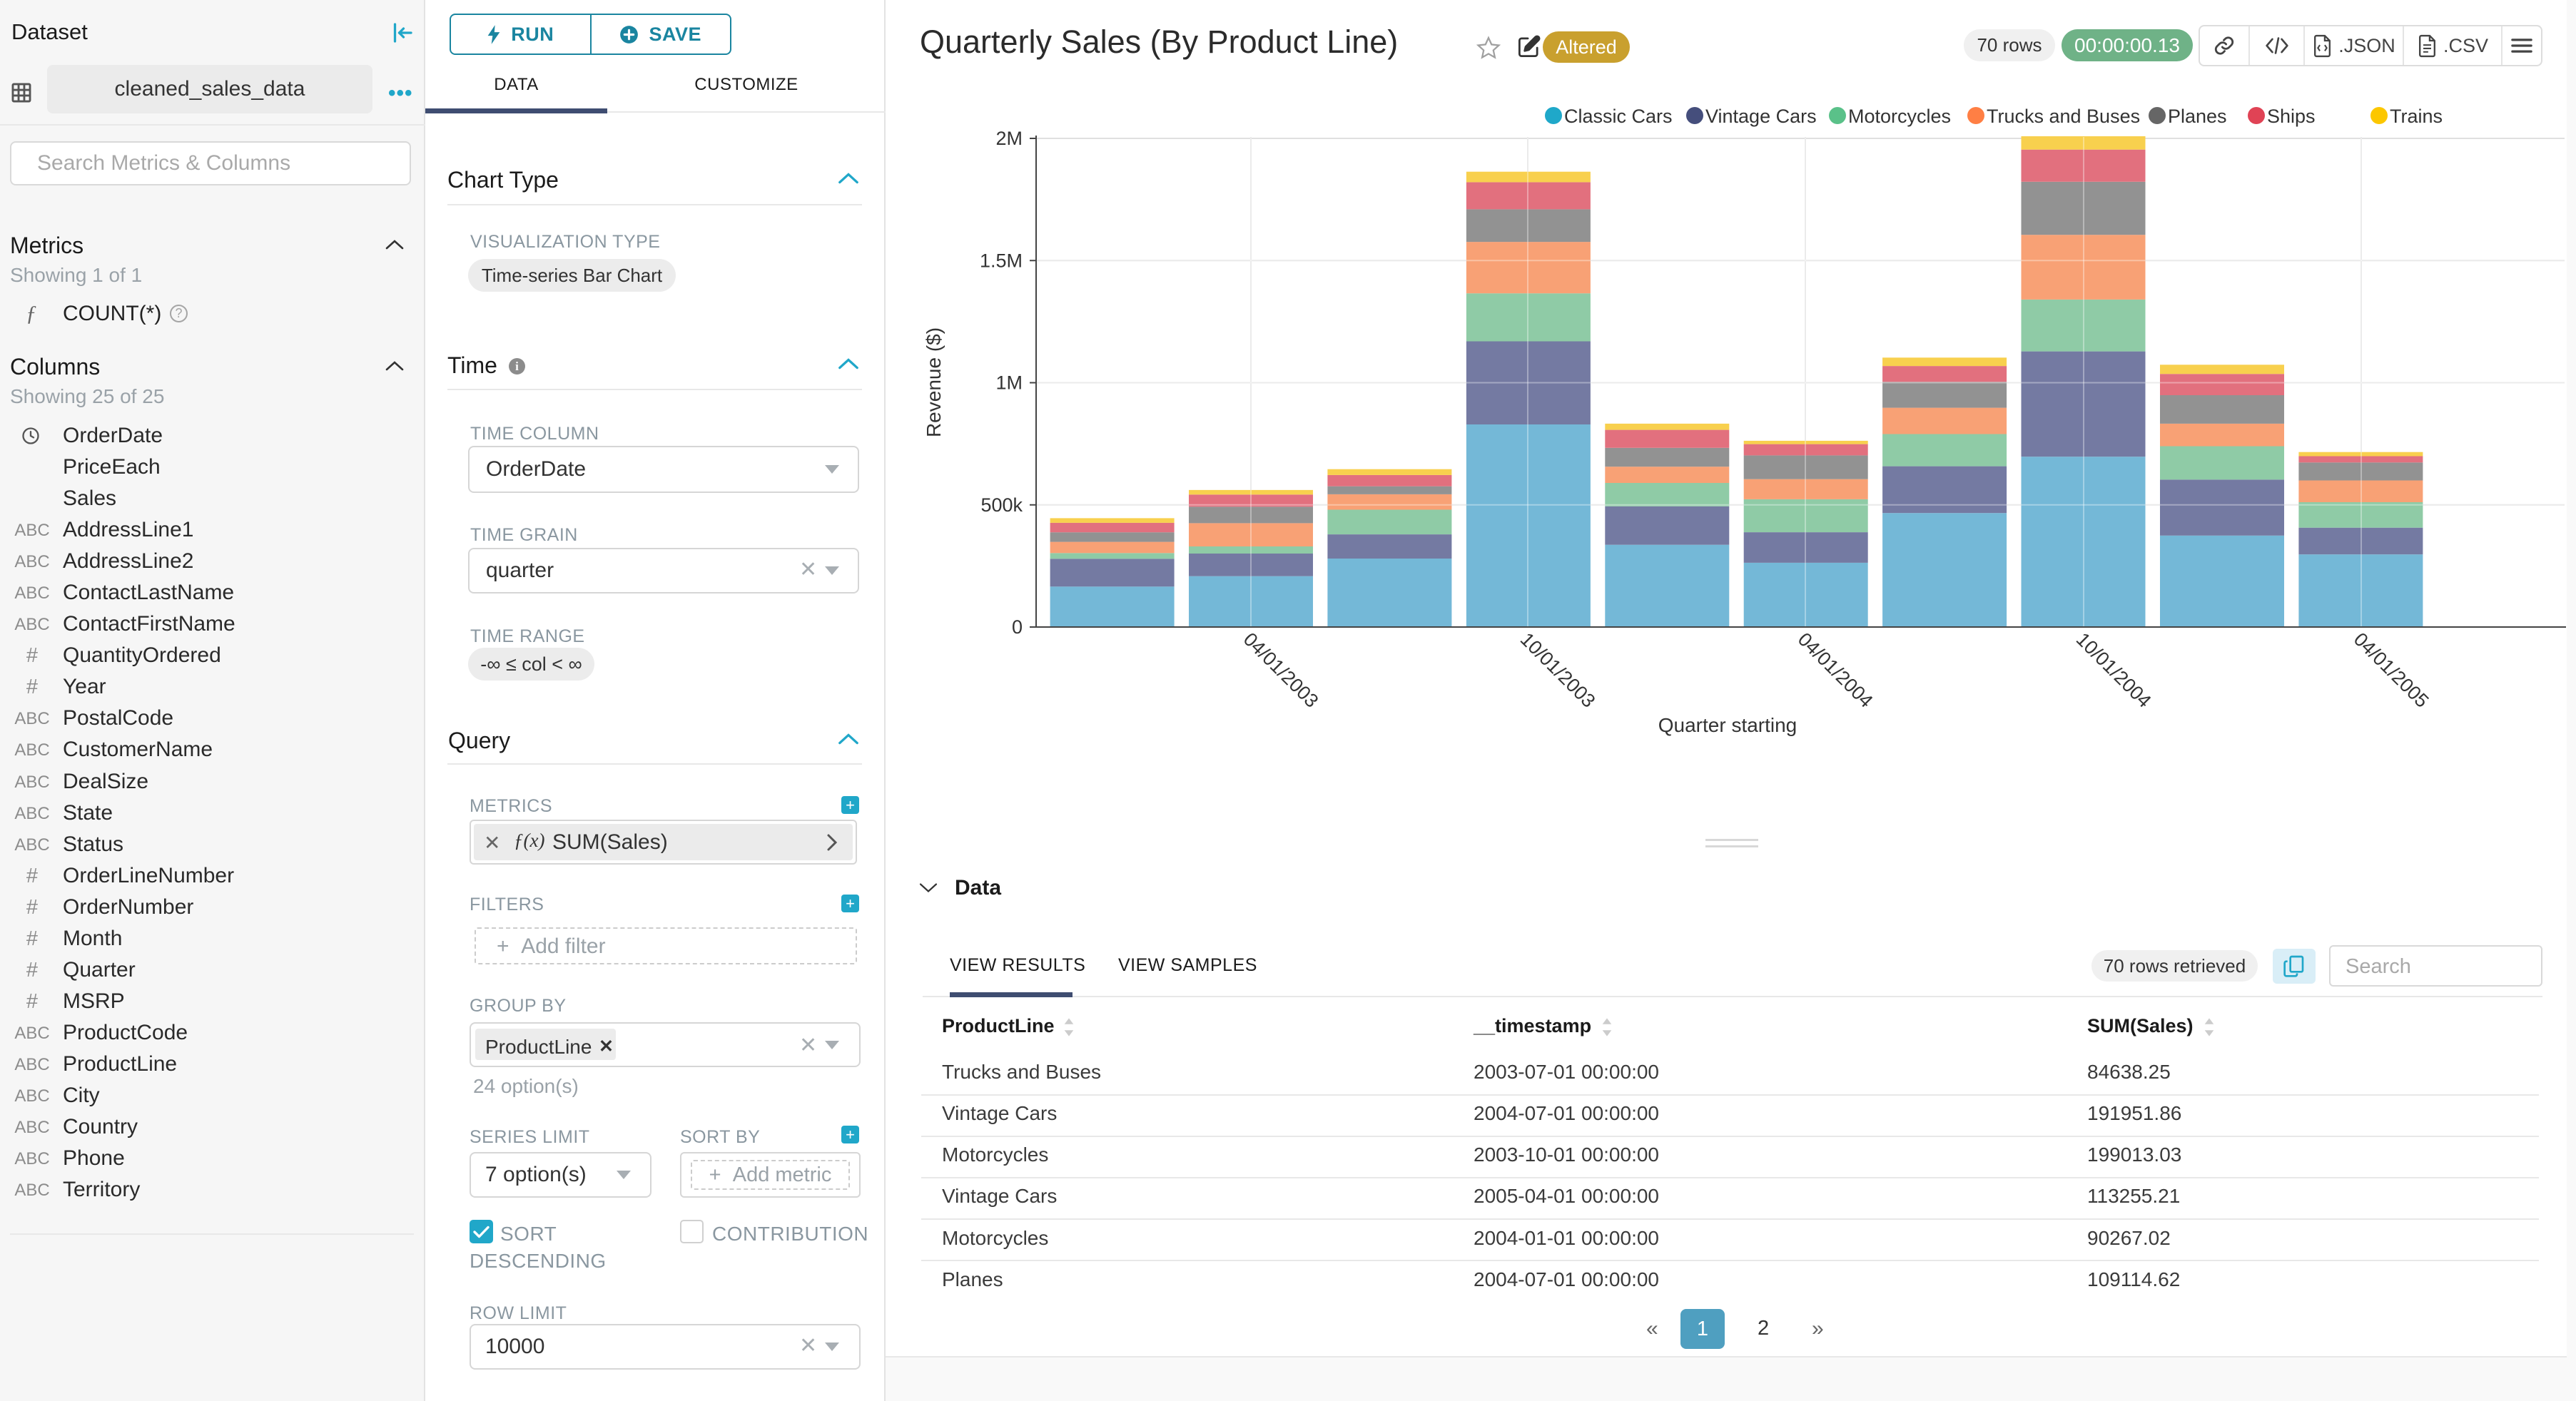 This screenshot has height=1401, width=2576. What do you see at coordinates (1727, 725) in the screenshot?
I see `svg-text: Quarter starting` at bounding box center [1727, 725].